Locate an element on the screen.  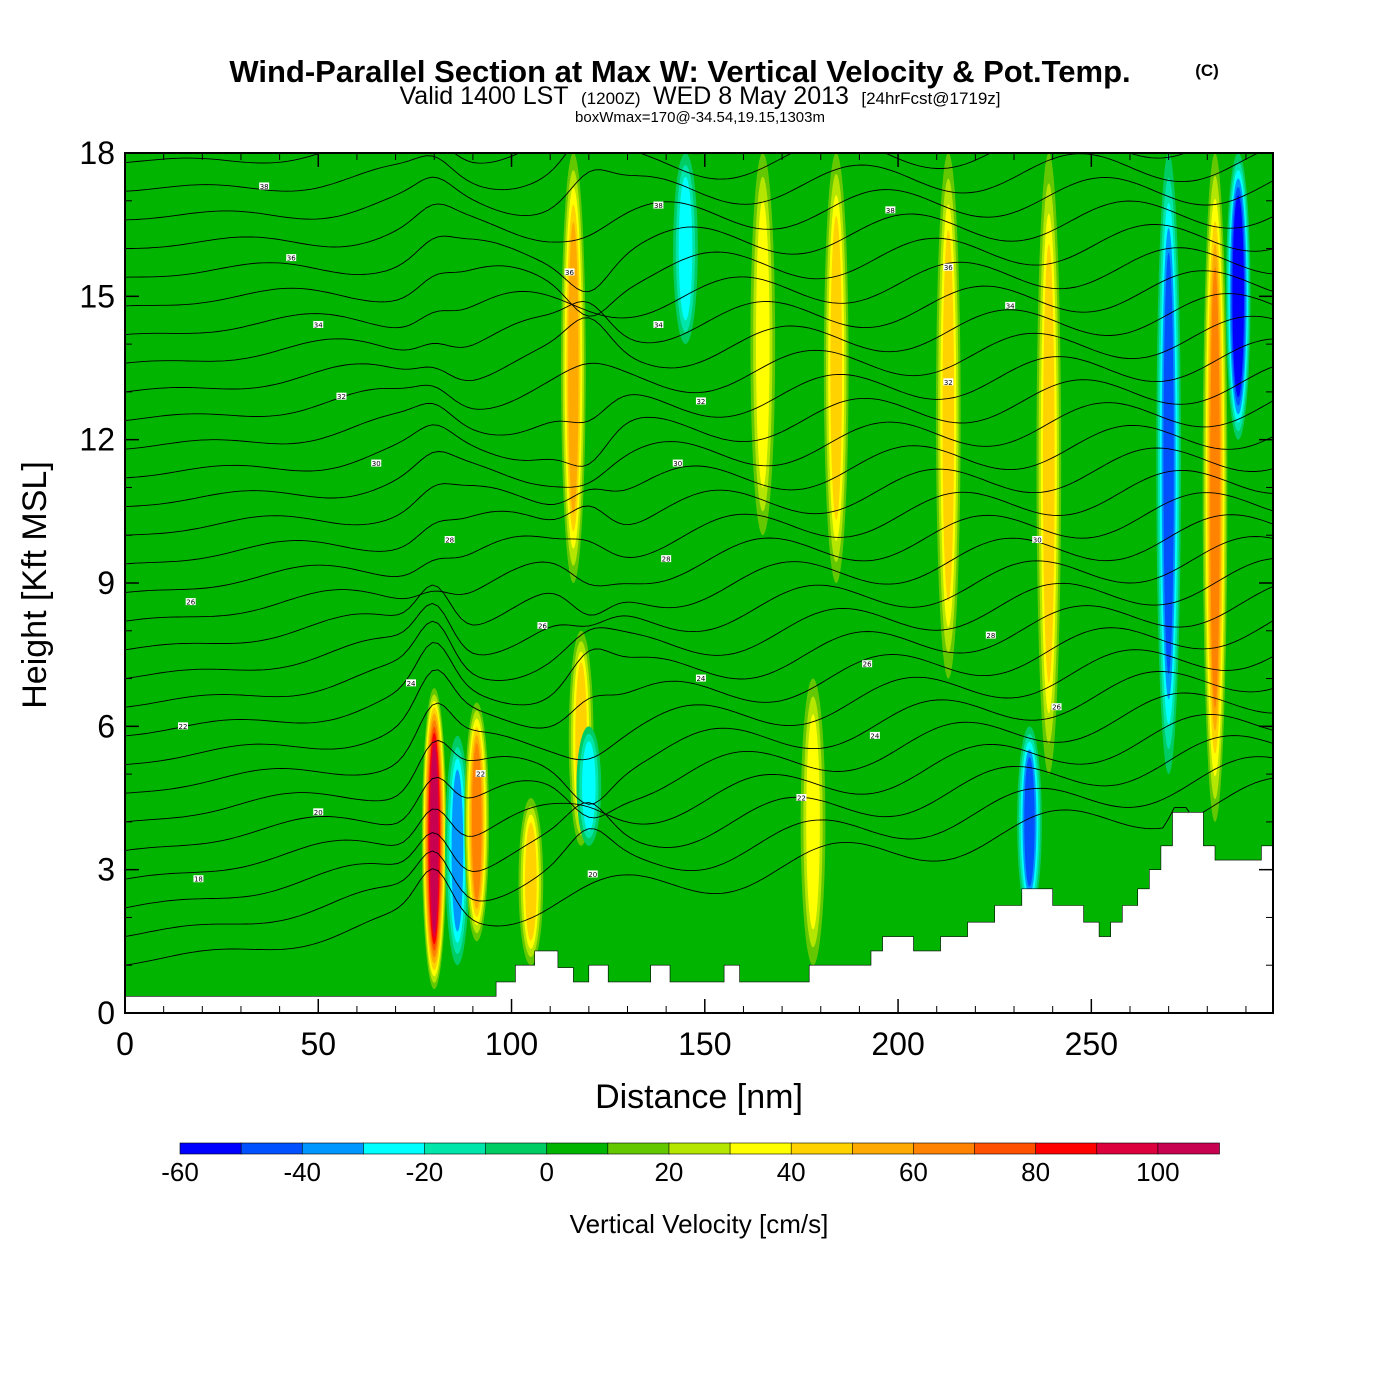
theta-label-8: 22 is located at coordinates (182, 726).